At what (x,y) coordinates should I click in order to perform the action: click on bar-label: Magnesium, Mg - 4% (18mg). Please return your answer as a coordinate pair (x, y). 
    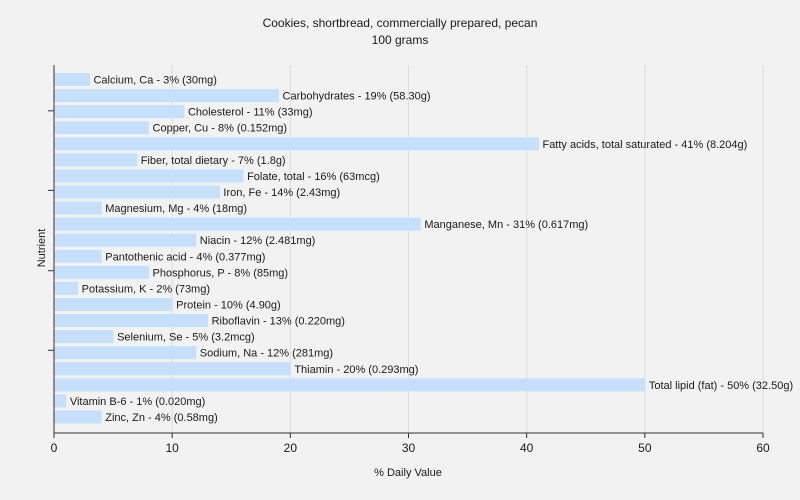
    Looking at the image, I should click on (176, 209).